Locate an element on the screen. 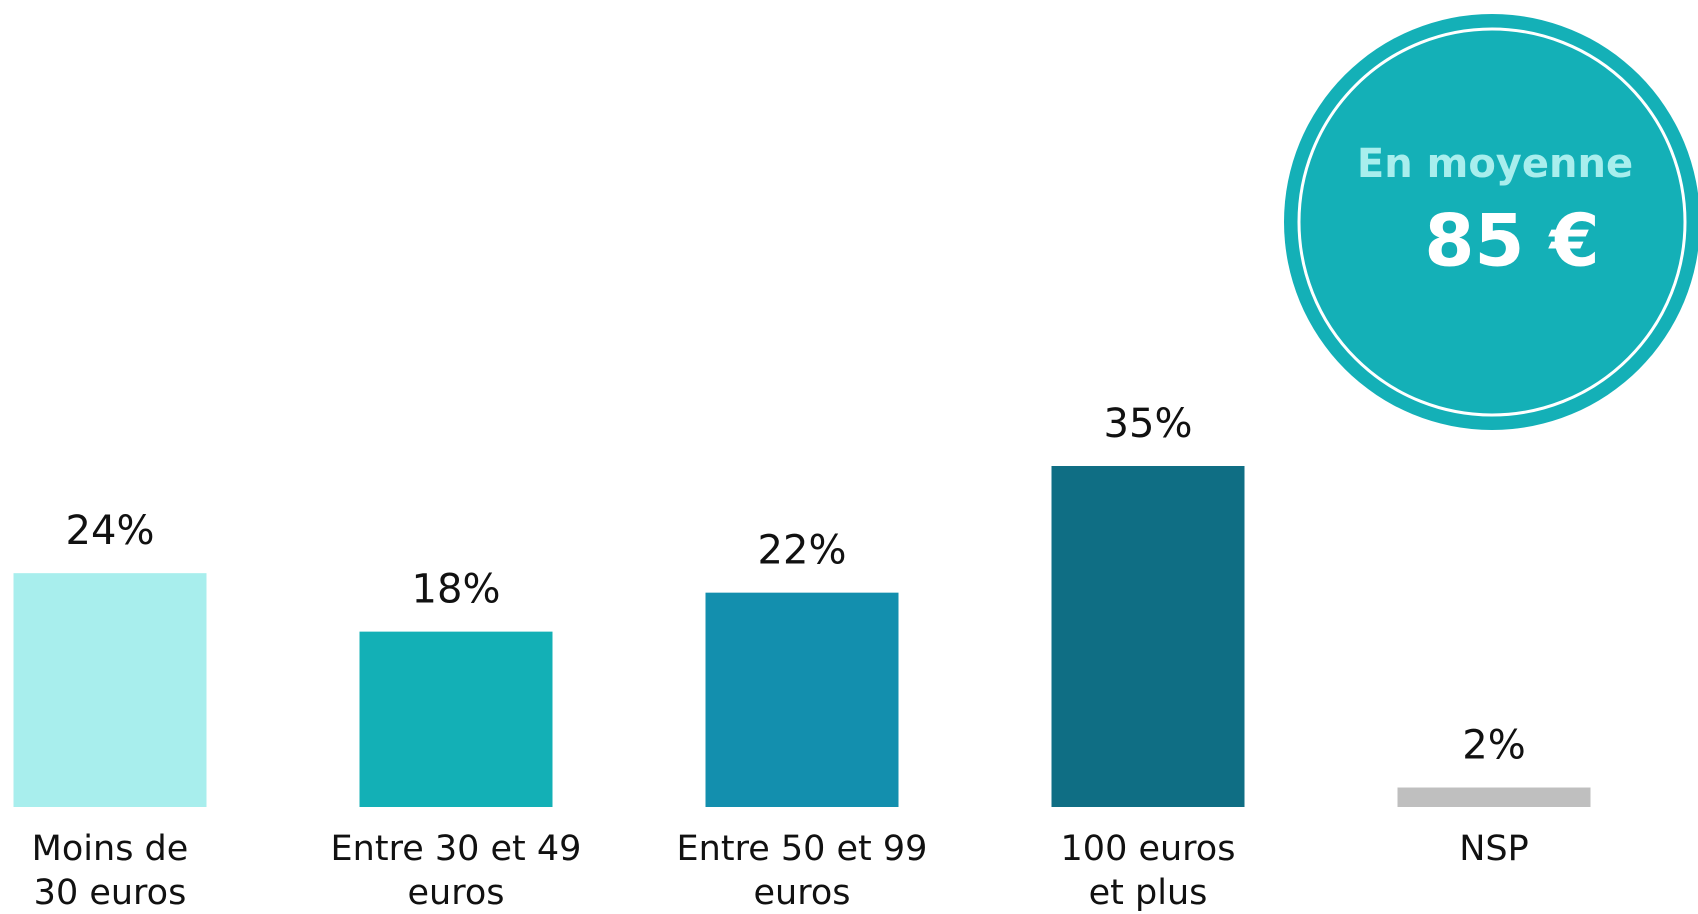  average-badge-ring is located at coordinates (1492, 222).